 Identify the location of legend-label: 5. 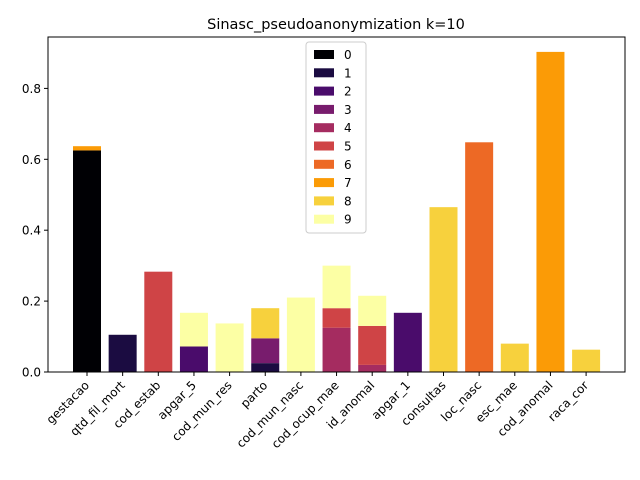
(348, 147).